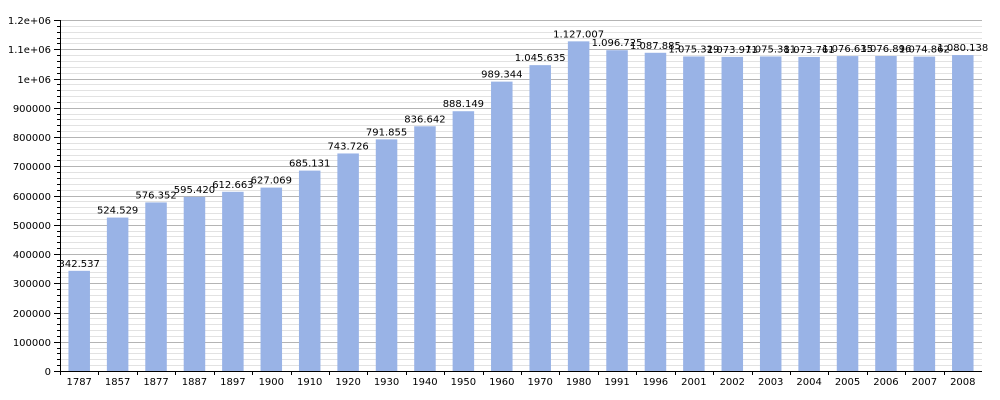 This screenshot has height=400, width=1000. I want to click on data-label-1970: 1.045.635, so click(540, 58).